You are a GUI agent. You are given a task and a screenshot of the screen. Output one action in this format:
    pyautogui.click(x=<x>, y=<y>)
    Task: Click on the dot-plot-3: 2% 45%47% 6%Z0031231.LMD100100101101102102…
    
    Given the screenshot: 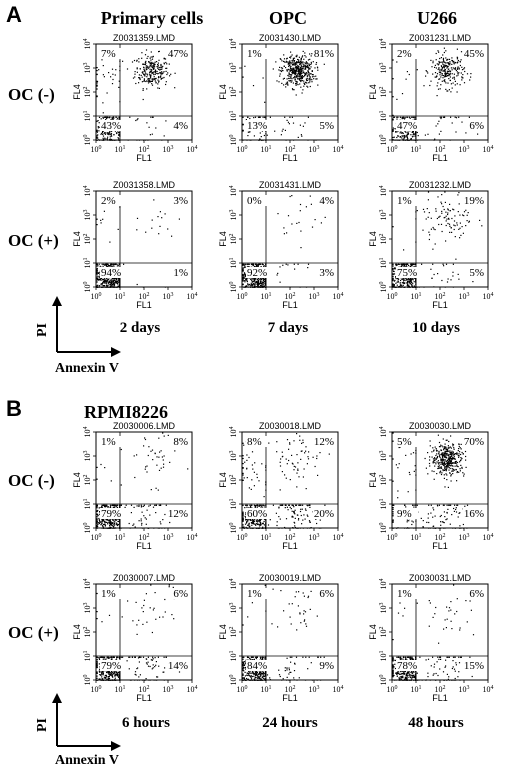 What is the action you would take?
    pyautogui.click(x=431, y=98)
    